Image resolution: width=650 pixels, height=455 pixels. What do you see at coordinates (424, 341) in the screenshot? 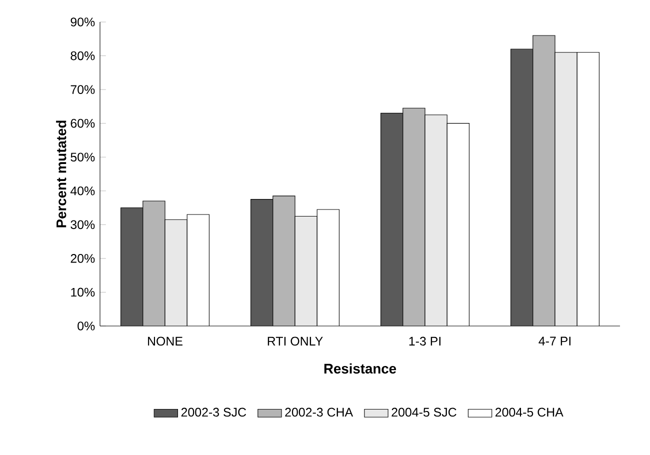
I see `x-tick-label: 1-3 PI` at bounding box center [424, 341].